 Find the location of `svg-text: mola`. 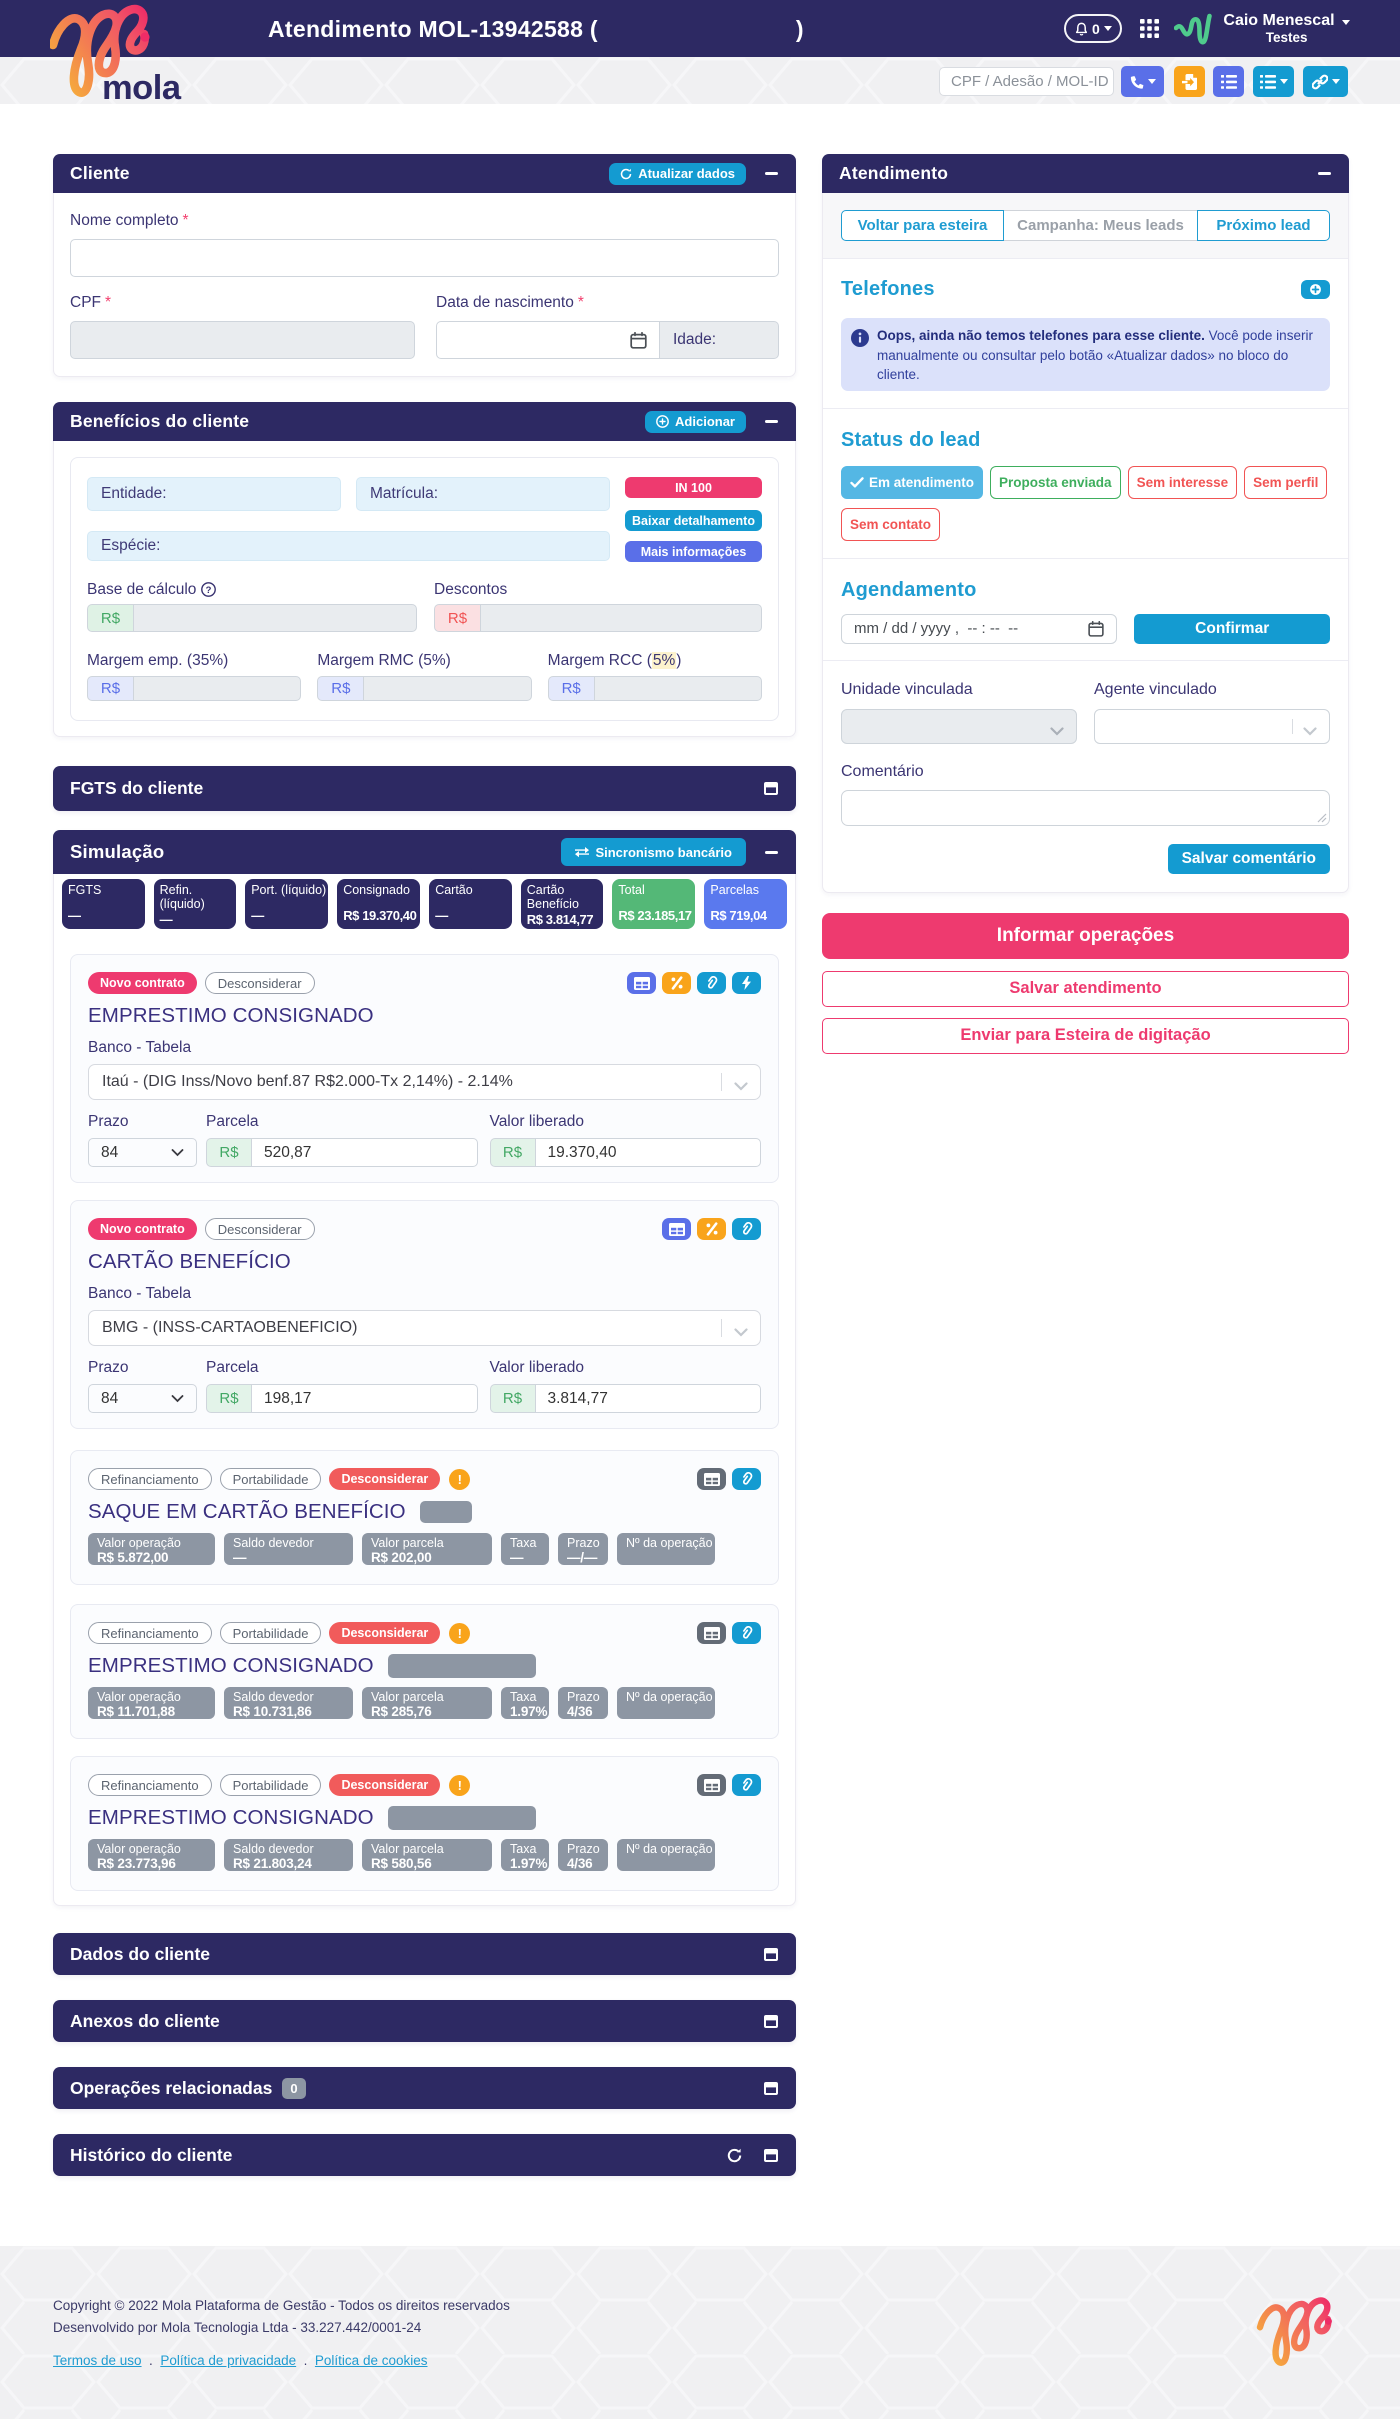

svg-text: mola is located at coordinates (142, 86).